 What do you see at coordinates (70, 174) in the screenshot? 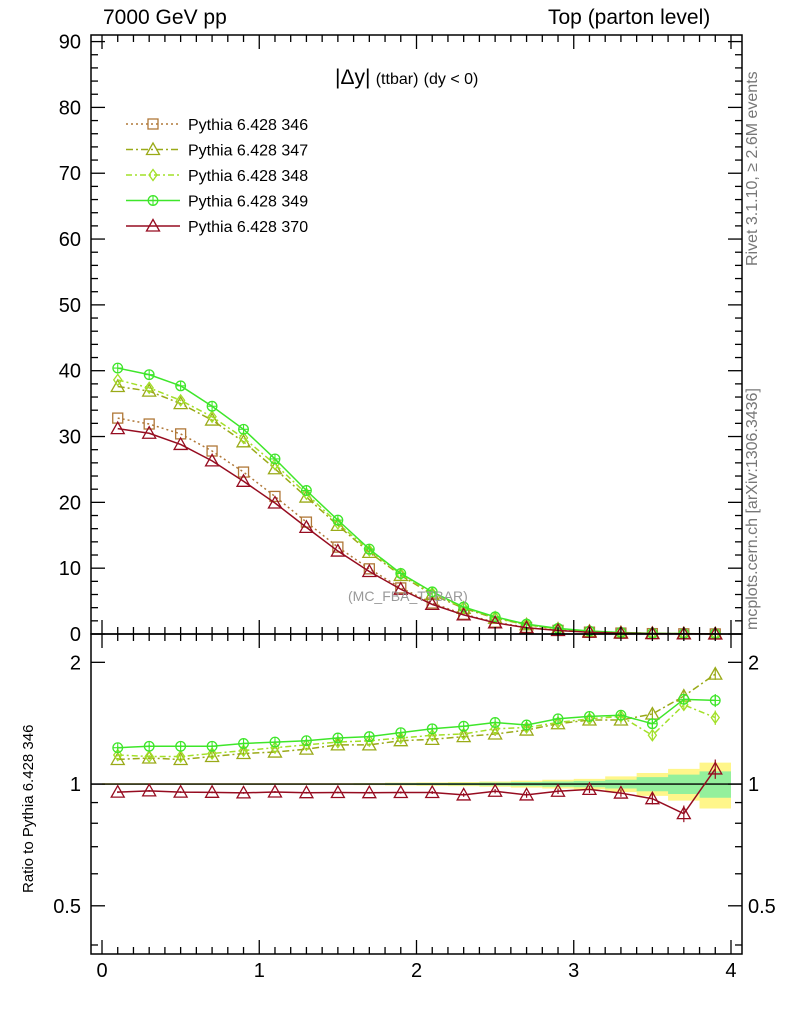
I see `main-ytick-label: 70` at bounding box center [70, 174].